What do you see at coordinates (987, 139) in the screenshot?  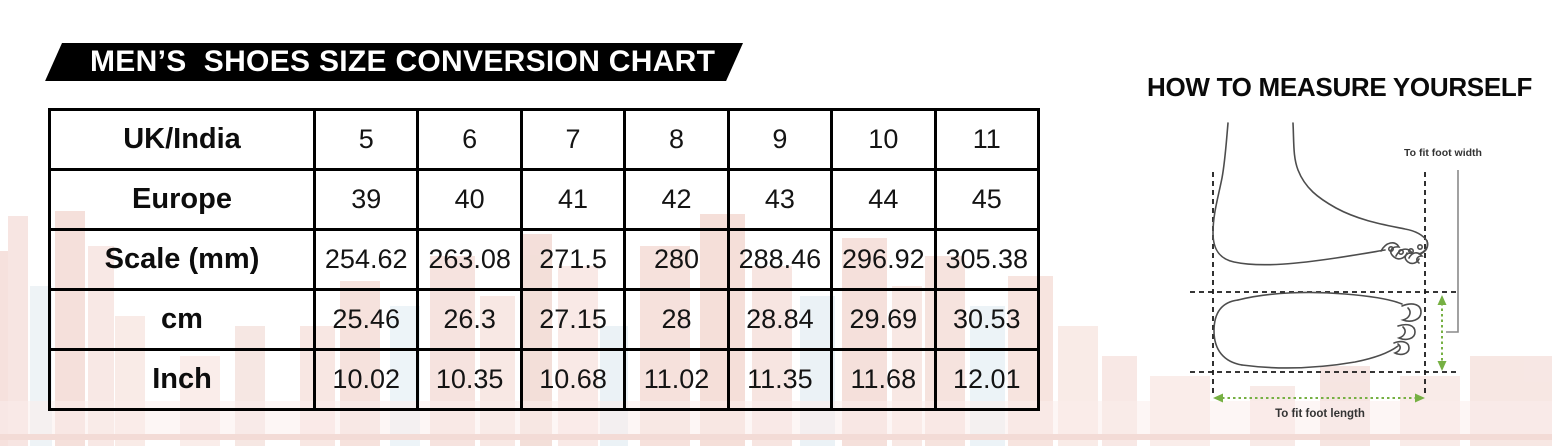 I see `size-value-cell: 11` at bounding box center [987, 139].